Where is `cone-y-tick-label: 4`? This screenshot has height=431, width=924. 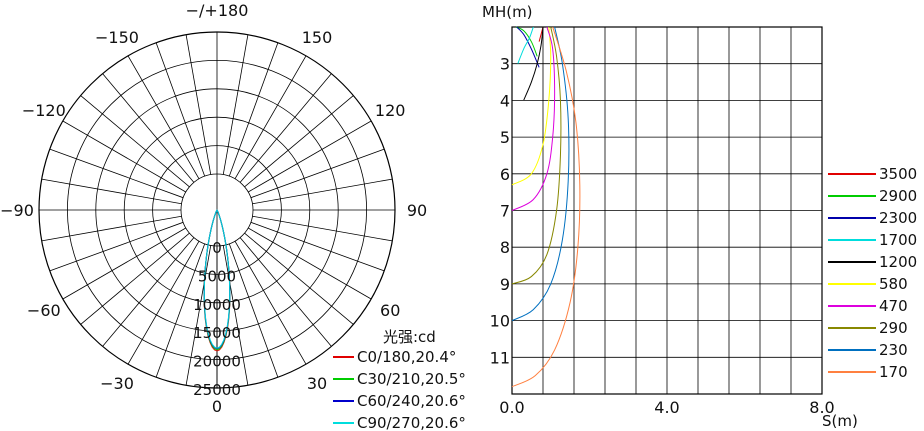 cone-y-tick-label: 4 is located at coordinates (505, 100).